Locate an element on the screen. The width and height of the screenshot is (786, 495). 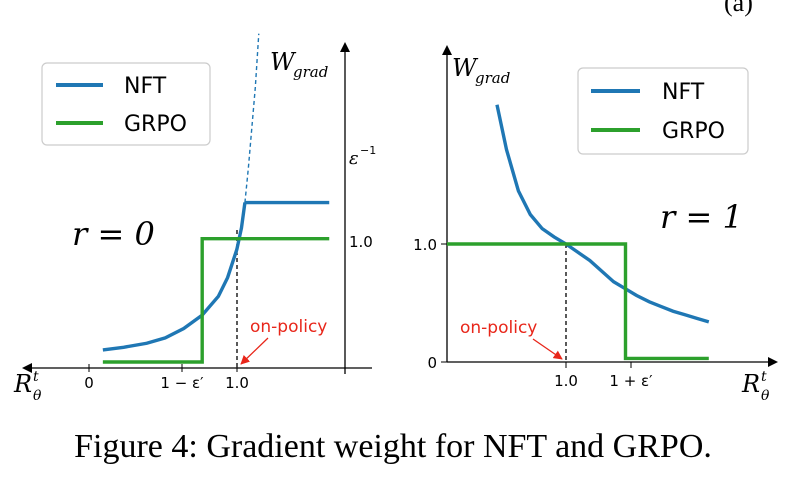
left-x-tick-label-1mineps: 1 − ε′ is located at coordinates (182, 383).